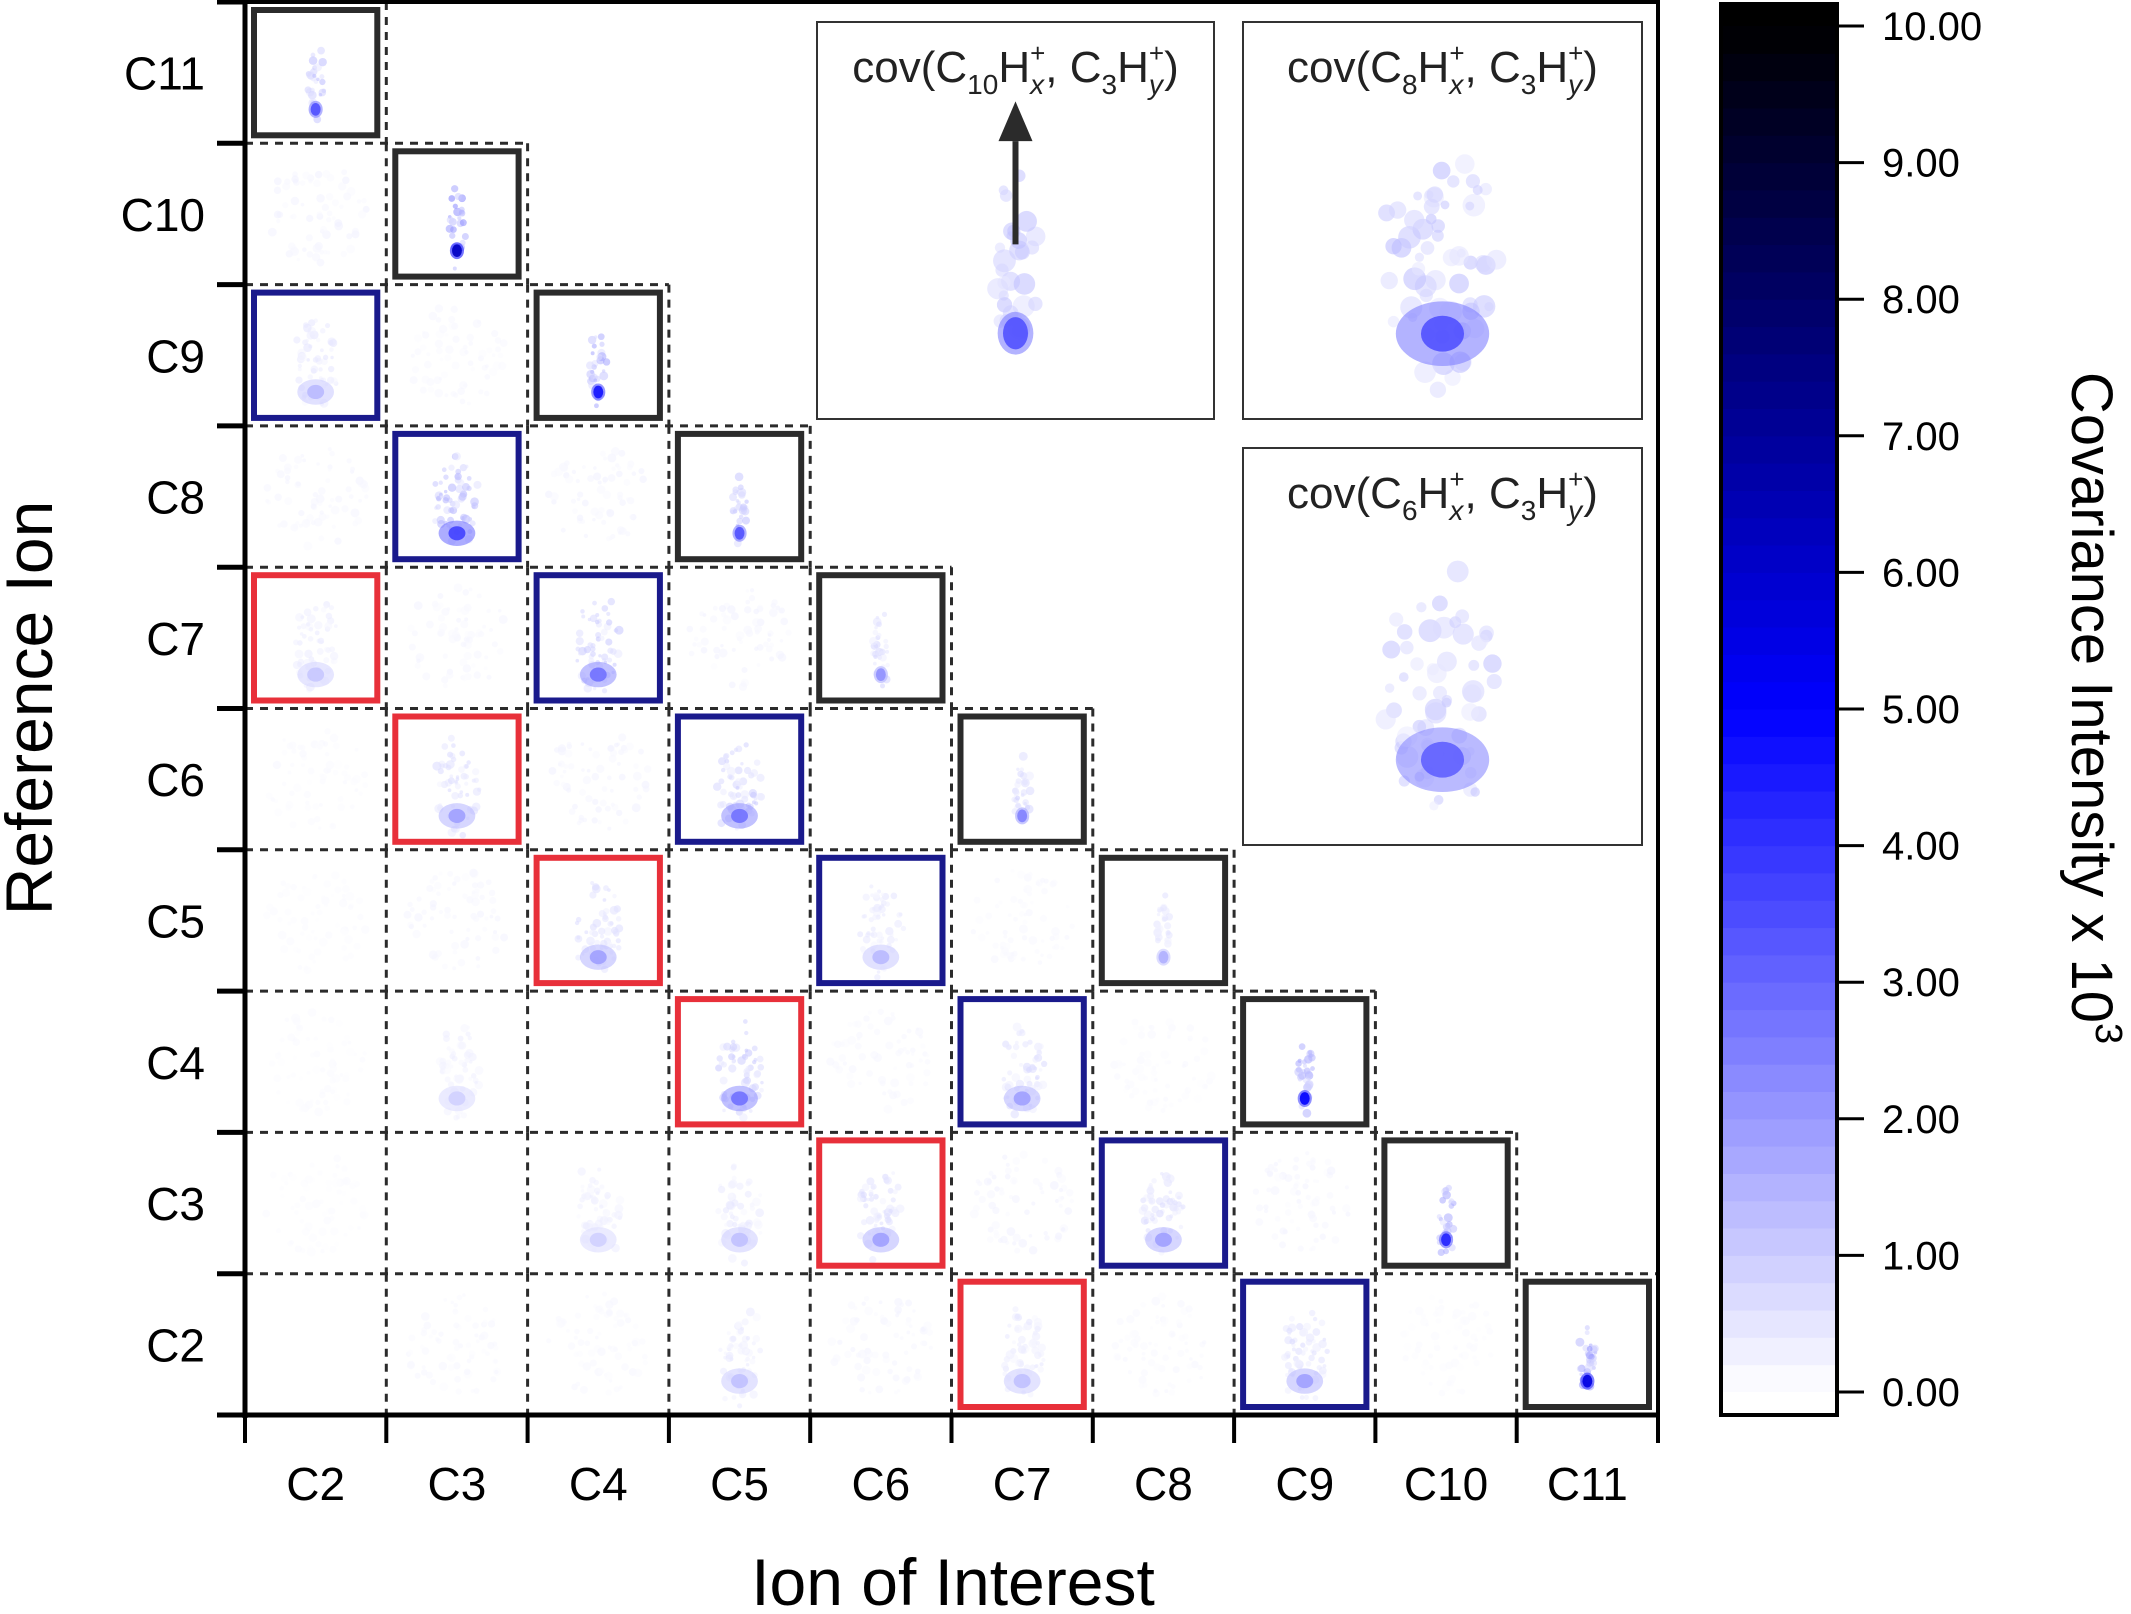 Image resolution: width=2131 pixels, height=1614 pixels. What do you see at coordinates (1171, 67) in the screenshot?
I see `inset-title-part: )` at bounding box center [1171, 67].